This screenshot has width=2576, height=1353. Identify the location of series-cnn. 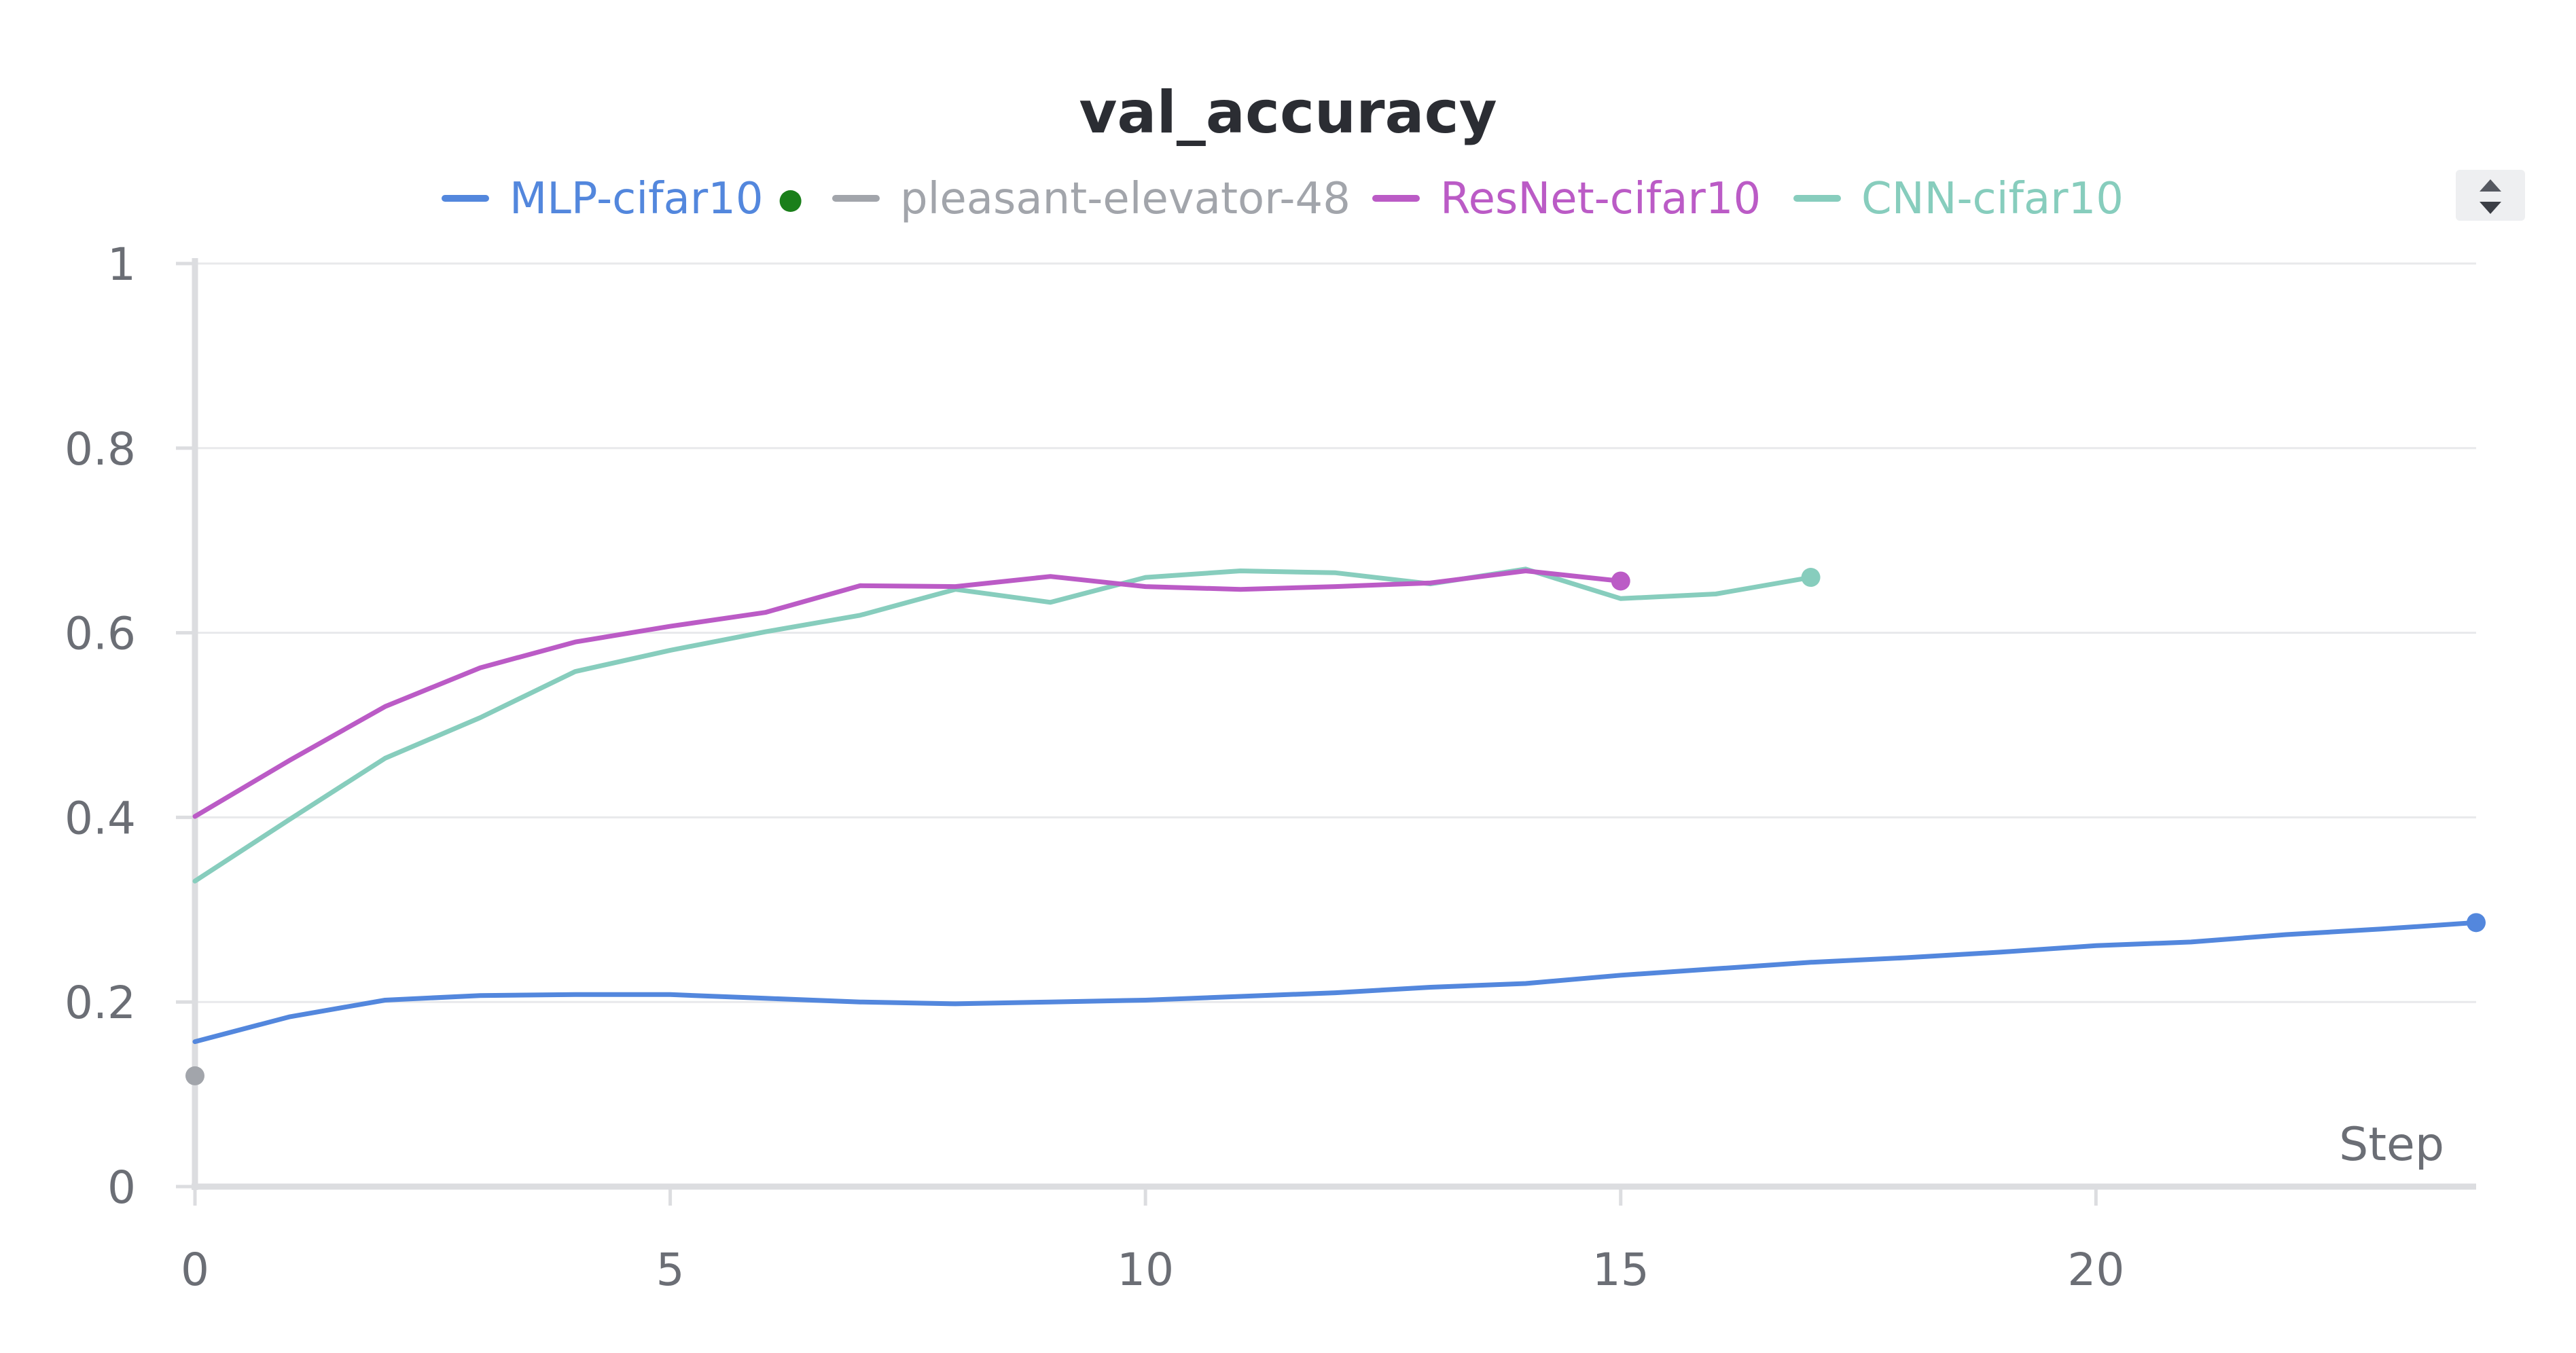
(1006, 725).